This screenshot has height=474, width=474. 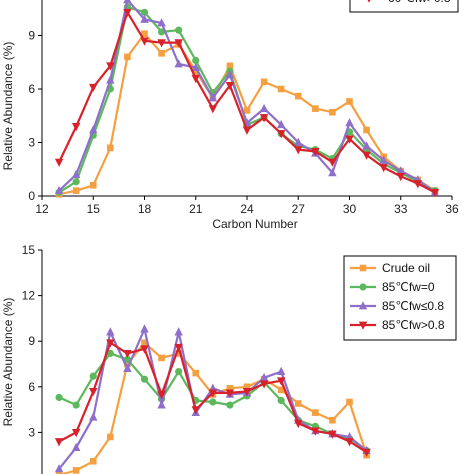 I want to click on legend-label: 85℃fw>0.8, so click(x=413, y=325).